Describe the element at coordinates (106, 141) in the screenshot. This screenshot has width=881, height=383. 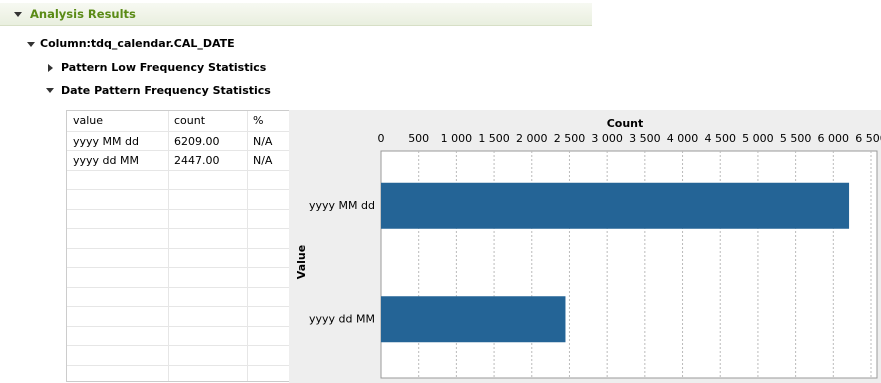
I see `table-cell: yyyy MM dd` at that location.